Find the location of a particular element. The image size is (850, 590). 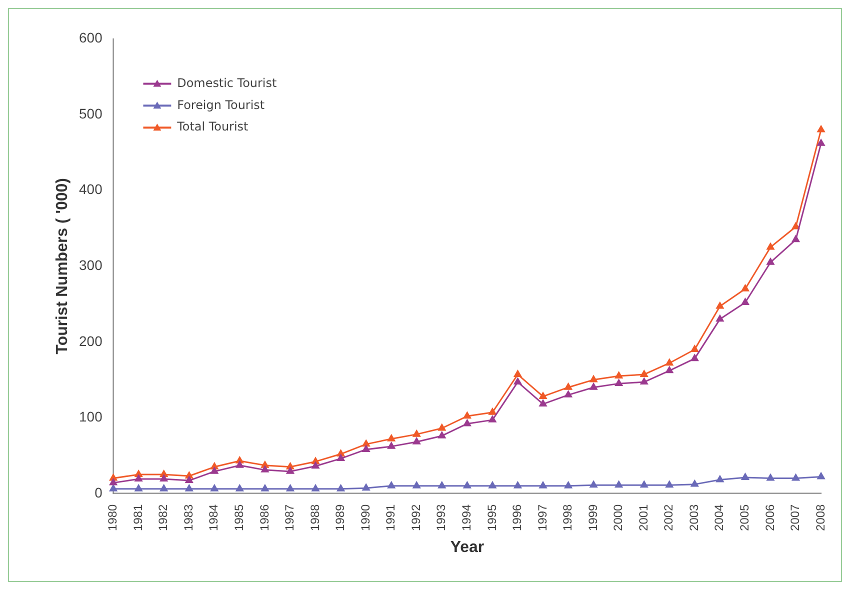

y-tick-label: 600 is located at coordinates (91, 38).